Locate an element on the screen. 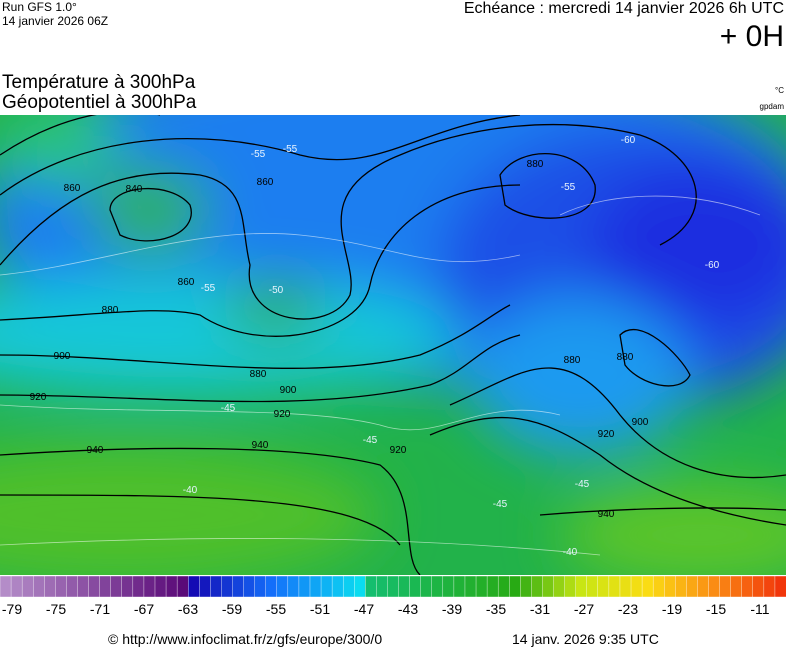 The height and width of the screenshot is (648, 786). colorbar-label: -59 is located at coordinates (232, 608).